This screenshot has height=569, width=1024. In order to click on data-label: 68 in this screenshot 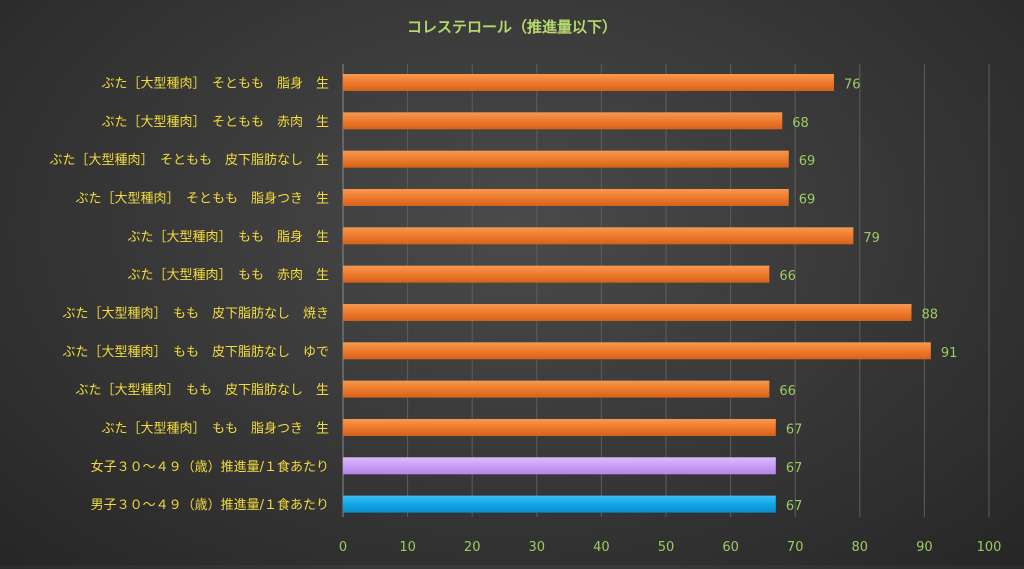, I will do `click(800, 123)`.